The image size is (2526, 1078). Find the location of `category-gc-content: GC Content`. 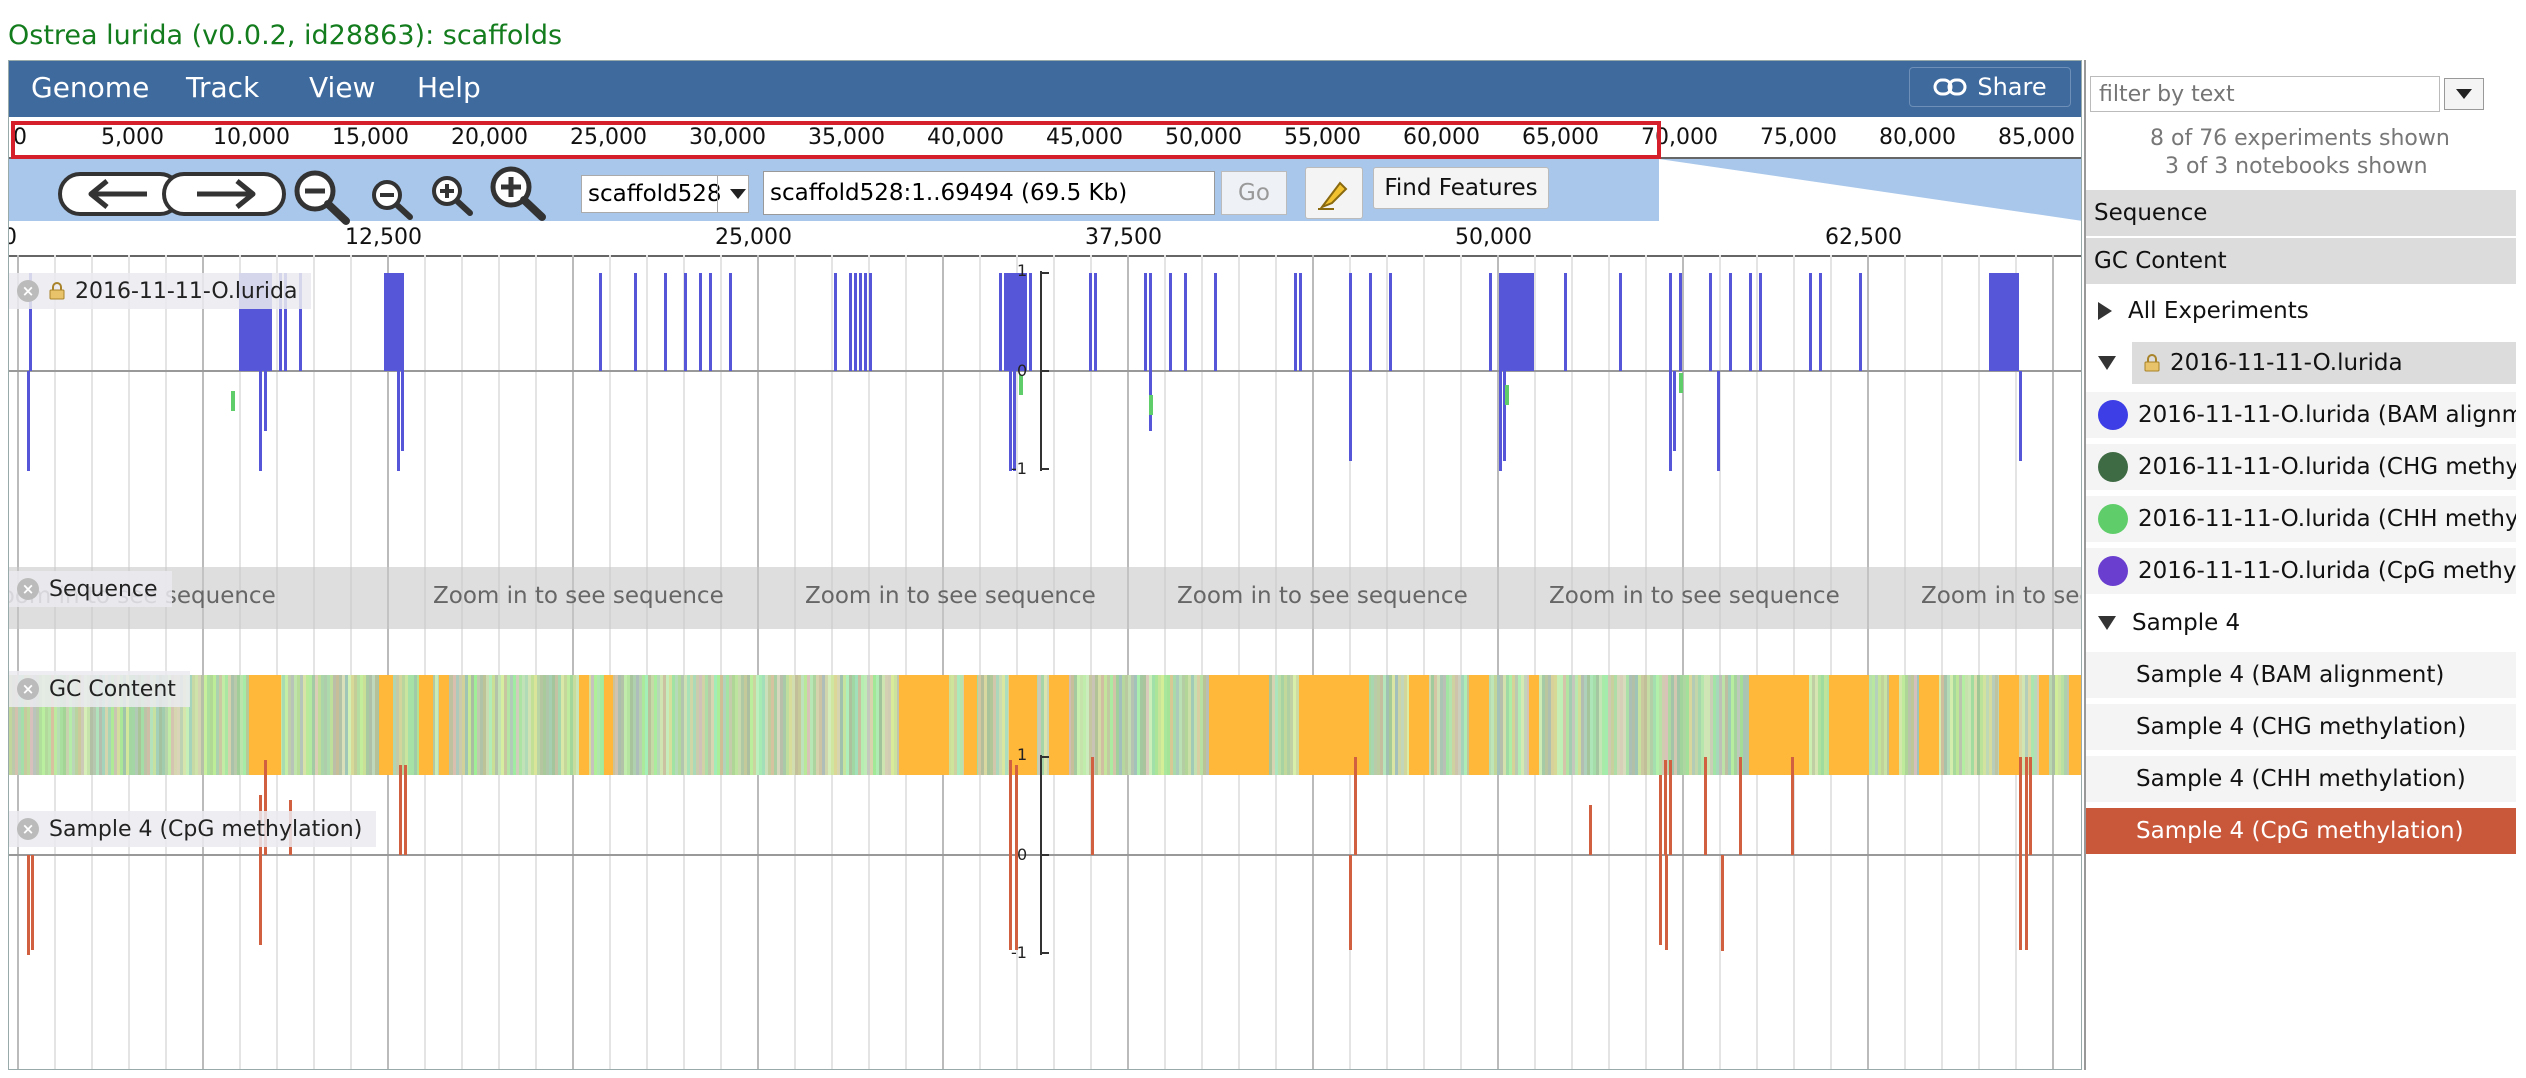

category-gc-content: GC Content is located at coordinates (2301, 261).